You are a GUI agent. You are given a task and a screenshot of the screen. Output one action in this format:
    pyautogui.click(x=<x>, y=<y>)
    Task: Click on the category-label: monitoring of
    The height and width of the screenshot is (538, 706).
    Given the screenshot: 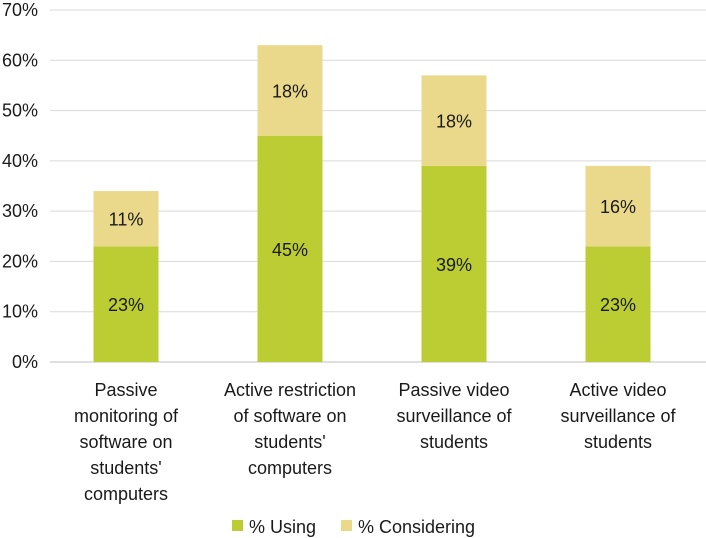 What is the action you would take?
    pyautogui.click(x=126, y=416)
    